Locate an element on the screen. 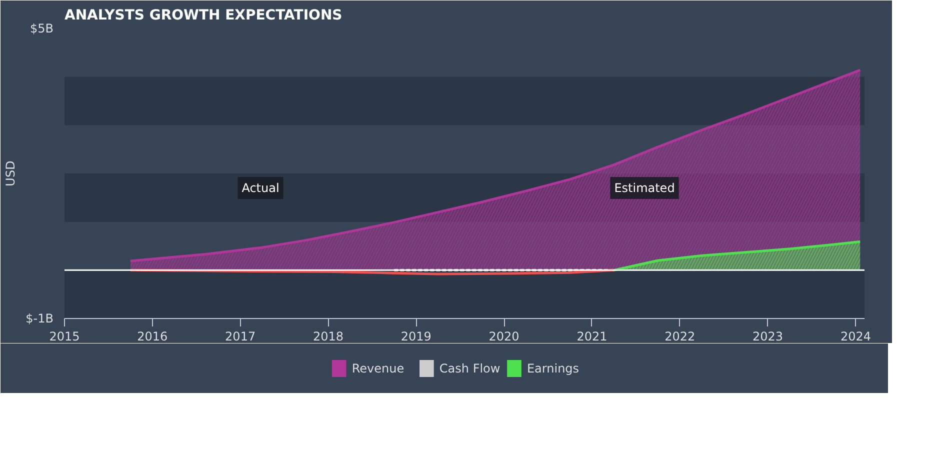 Image resolution: width=942 pixels, height=462 pixels. y-tick-label: $5B is located at coordinates (42, 29).